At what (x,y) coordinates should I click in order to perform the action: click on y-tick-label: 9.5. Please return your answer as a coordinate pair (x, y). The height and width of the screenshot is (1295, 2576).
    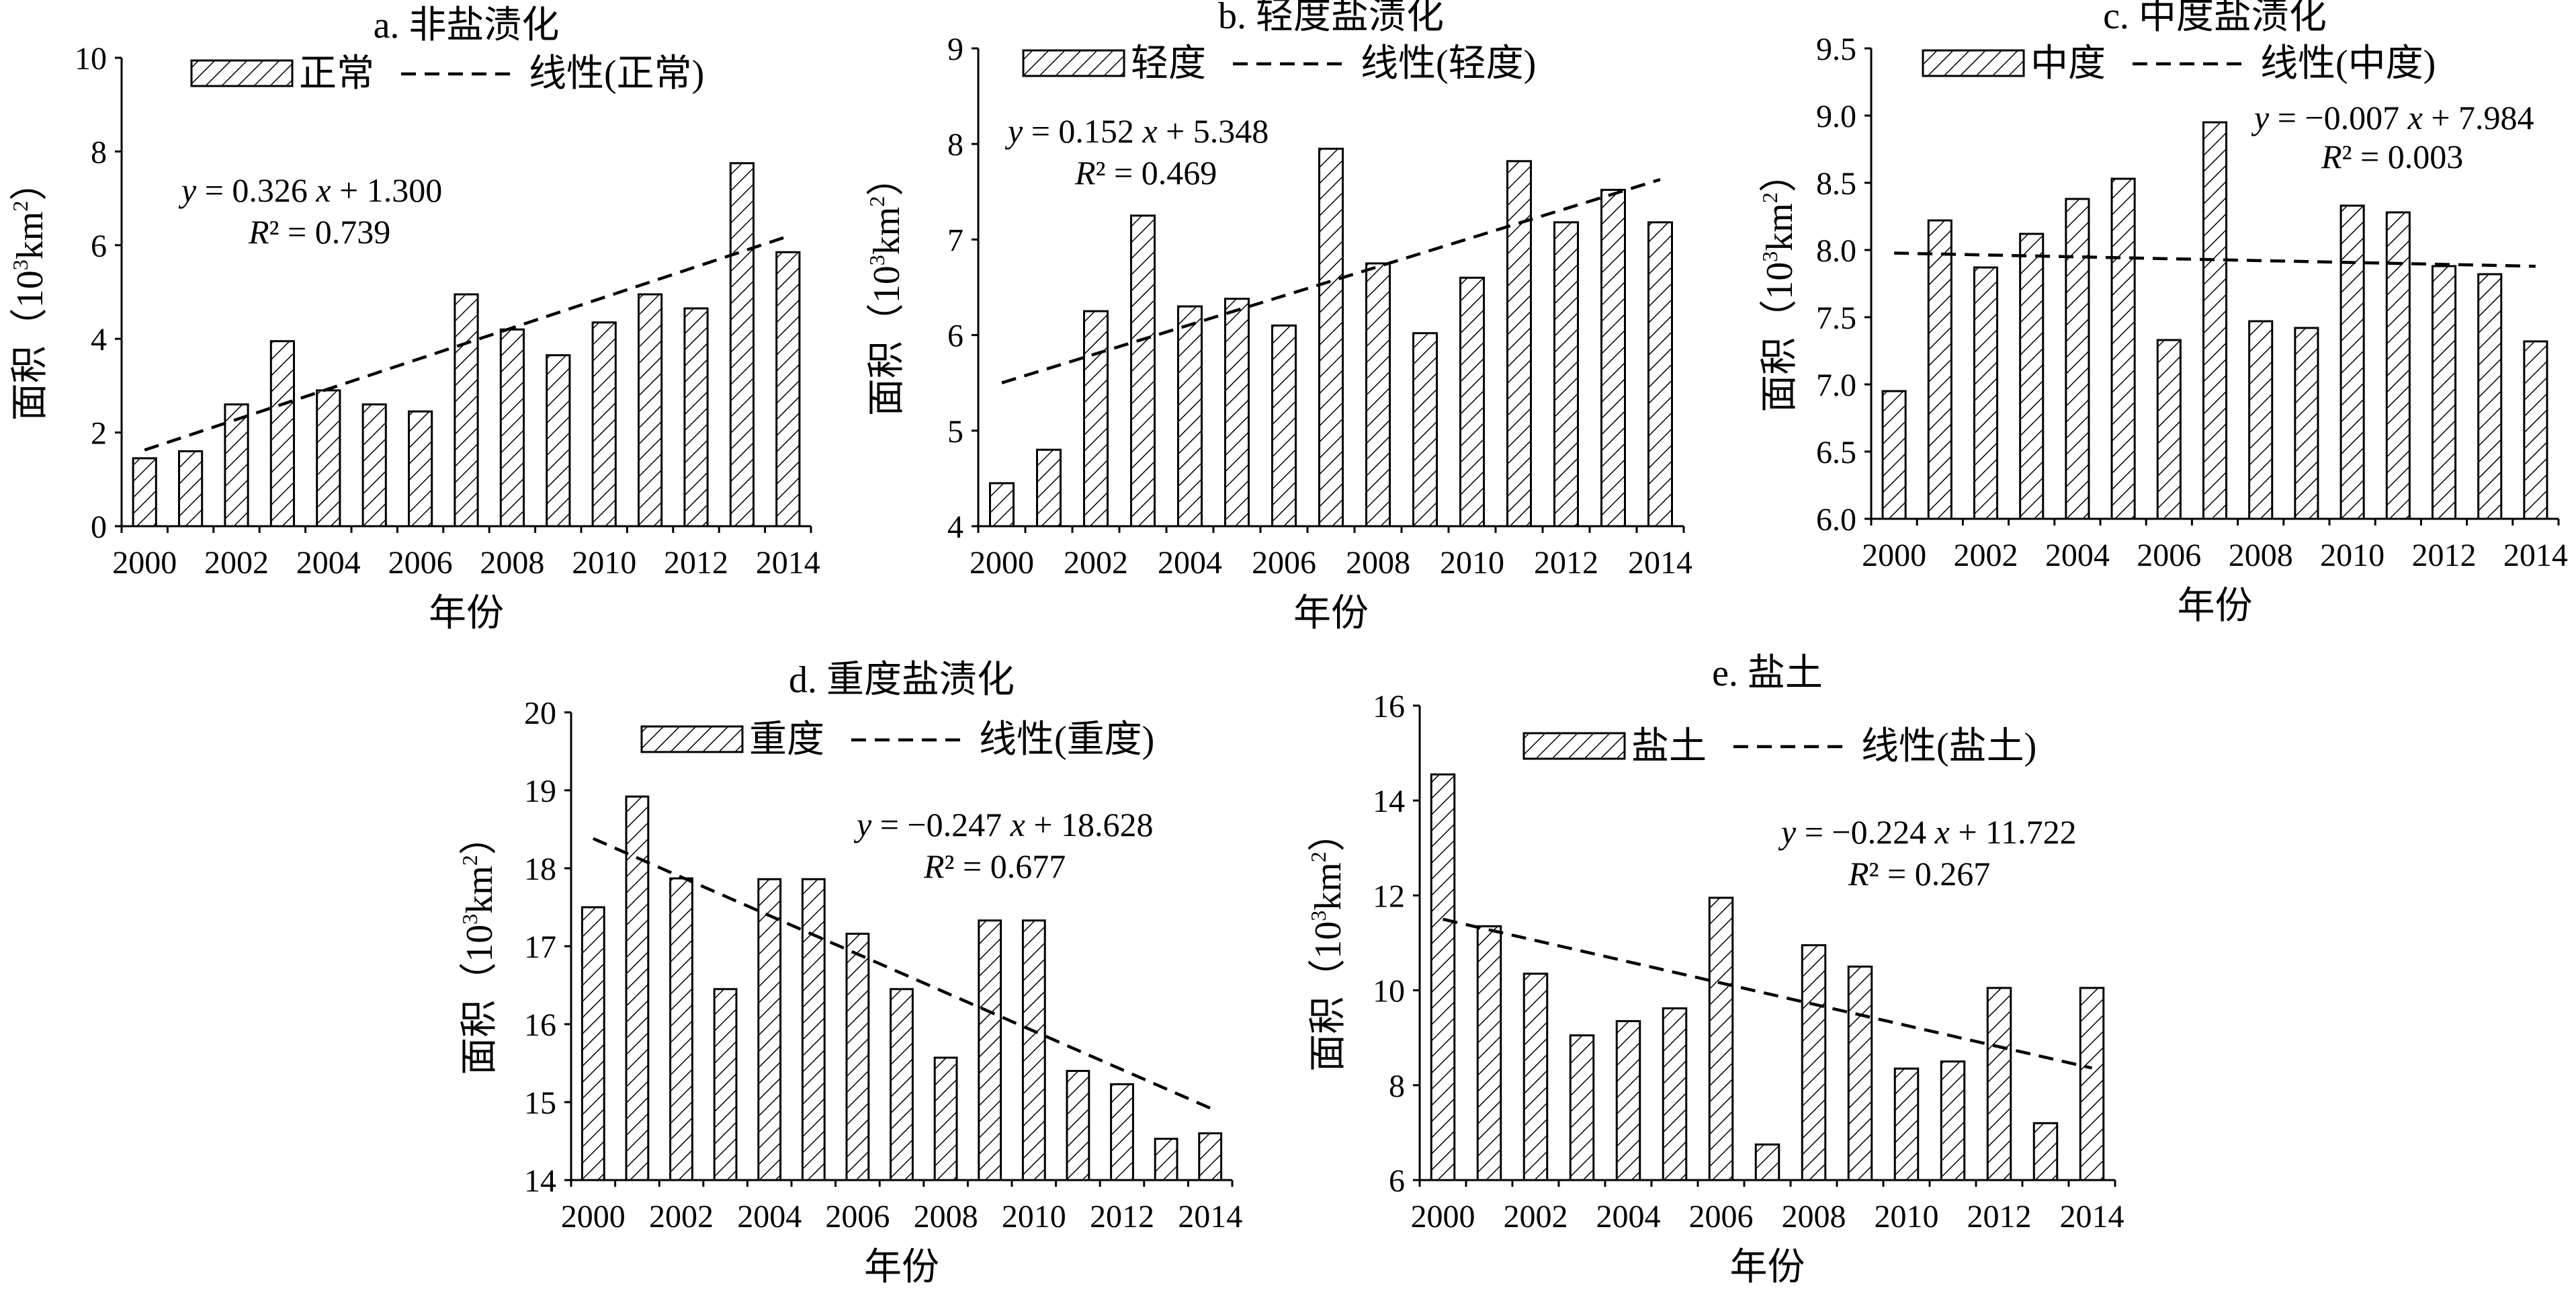
    Looking at the image, I should click on (1836, 50).